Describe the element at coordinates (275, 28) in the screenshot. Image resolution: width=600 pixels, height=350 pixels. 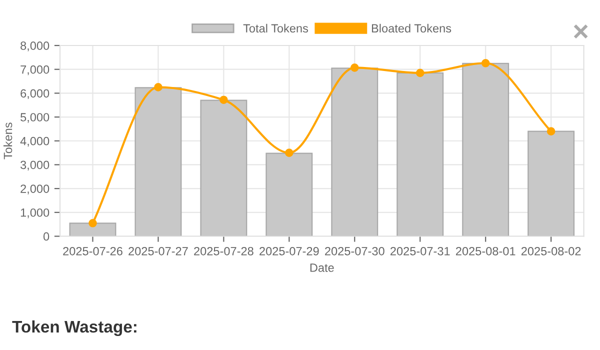
I see `legend-label: Total Tokens` at that location.